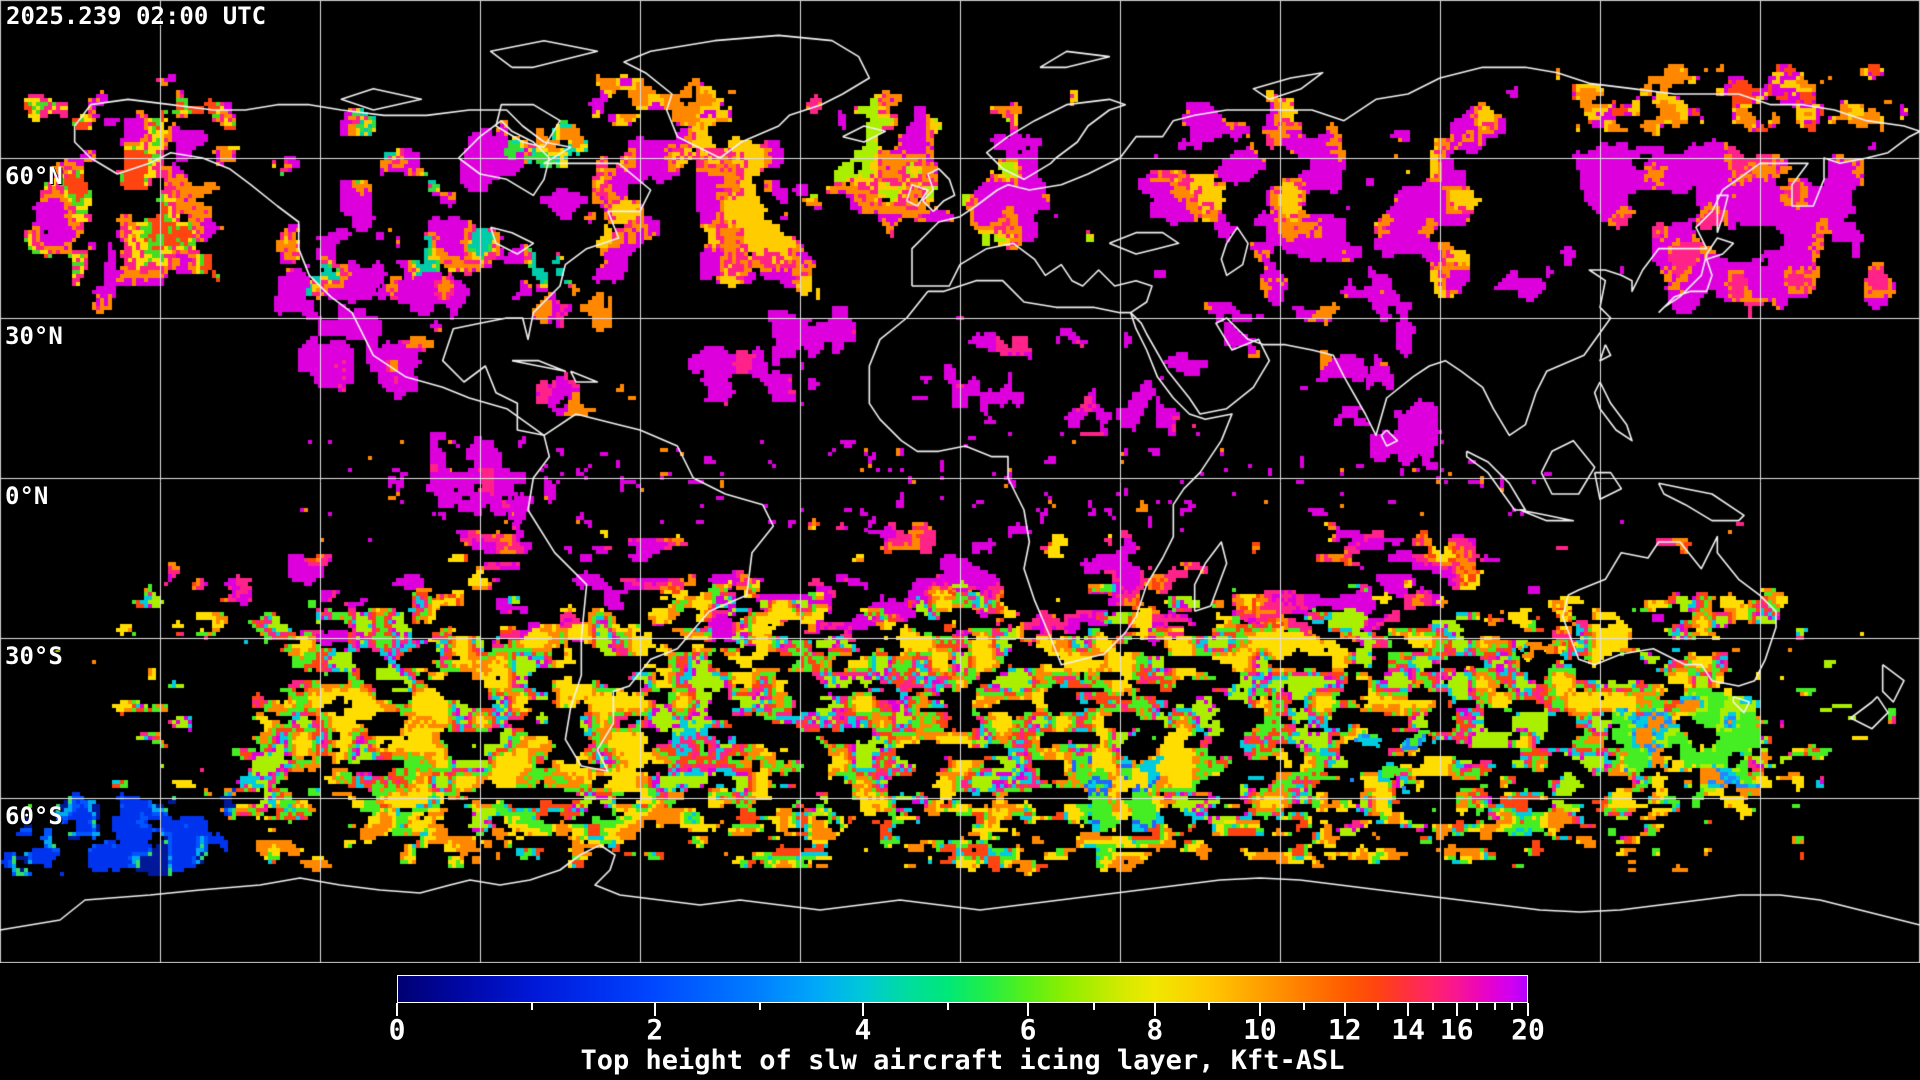  I want to click on timestamp-label: 2025.239 02:00 UTC, so click(136, 16).